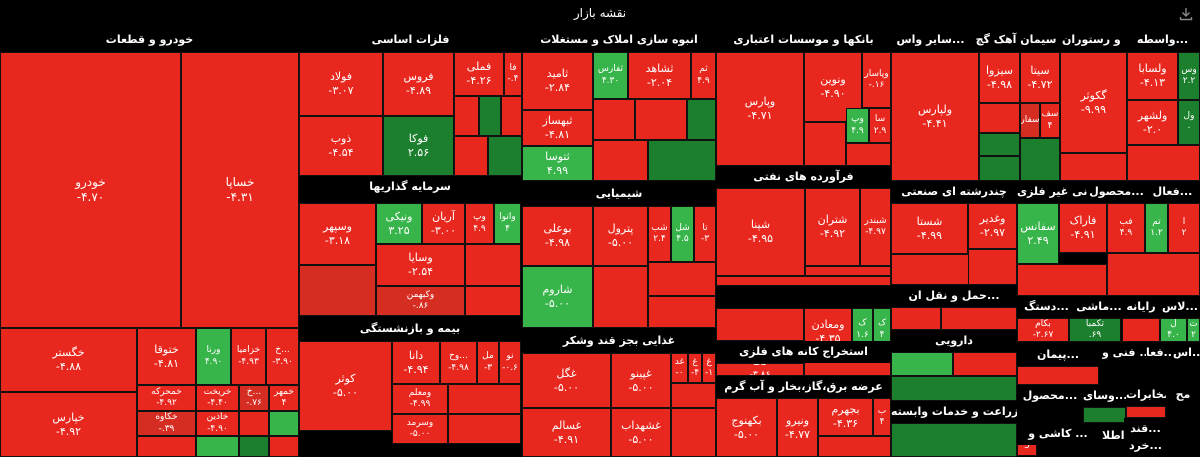 The width and height of the screenshot is (1200, 457). I want to click on stock-tile: شپنا -۴.۹۵, so click(760, 232).